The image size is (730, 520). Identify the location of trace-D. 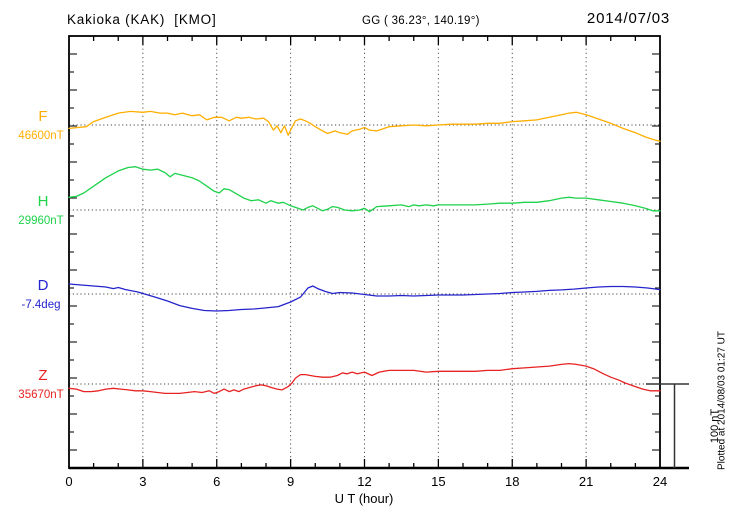
(364, 297).